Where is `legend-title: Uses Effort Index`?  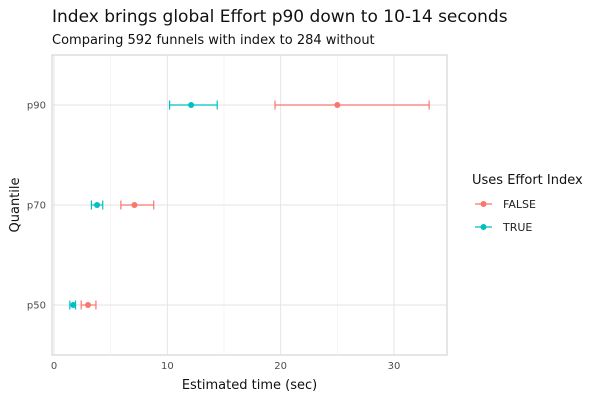
legend-title: Uses Effort Index is located at coordinates (527, 180).